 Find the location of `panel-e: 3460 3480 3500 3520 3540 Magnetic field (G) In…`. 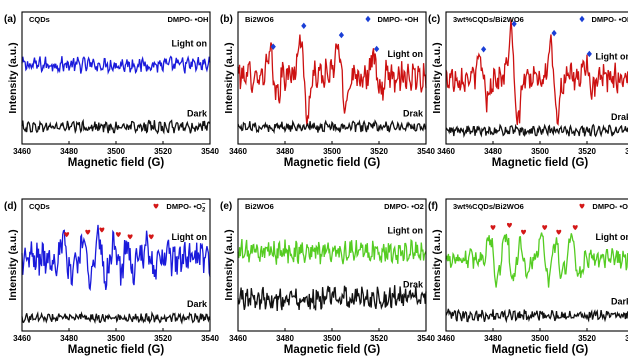

panel-e: 3460 3480 3500 3520 3540 Magnetic field (G) In… is located at coordinates (327, 277).